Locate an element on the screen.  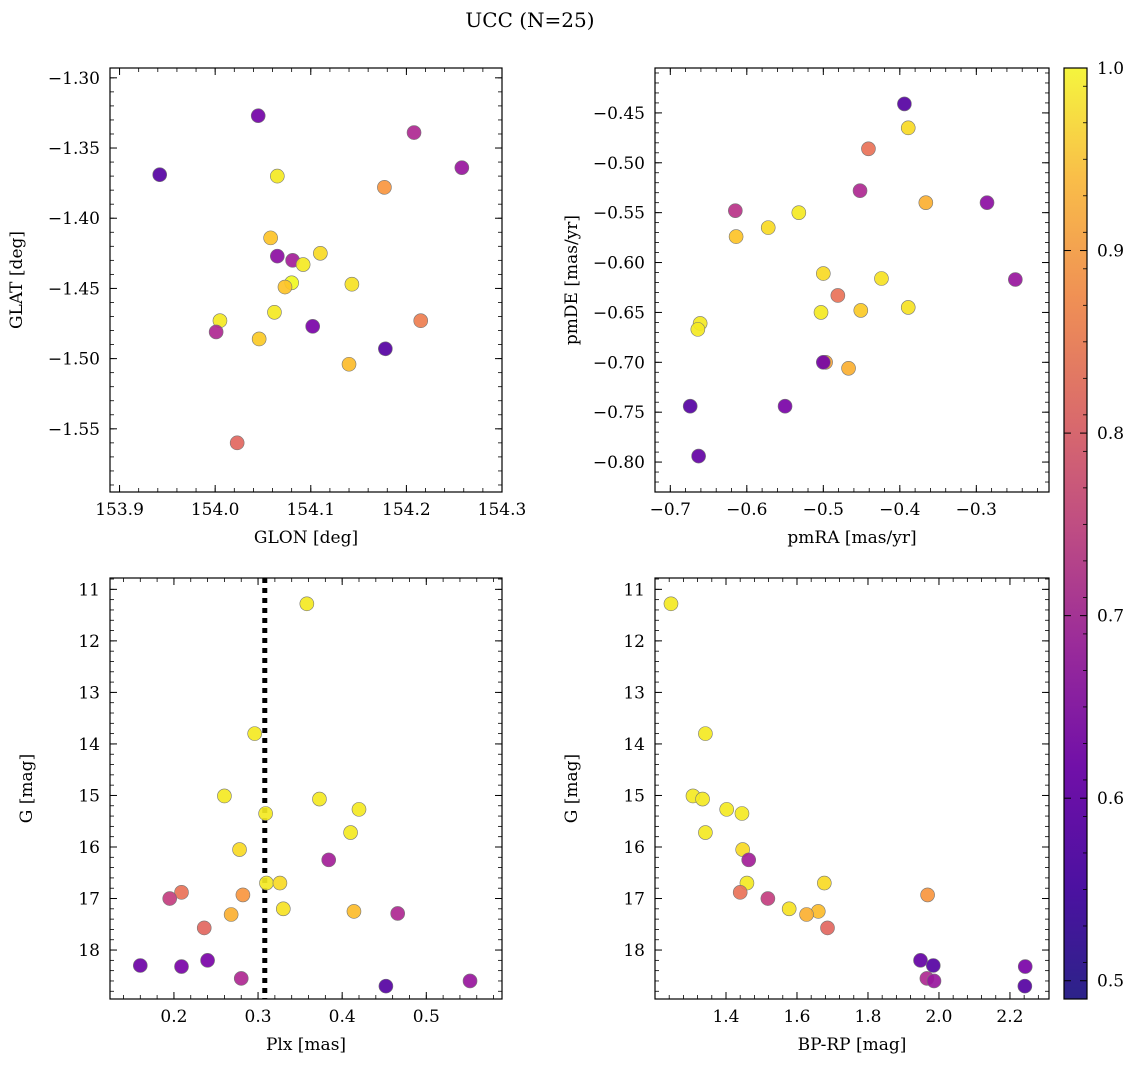
plot-frame-bprp-g is located at coordinates (852, 788).